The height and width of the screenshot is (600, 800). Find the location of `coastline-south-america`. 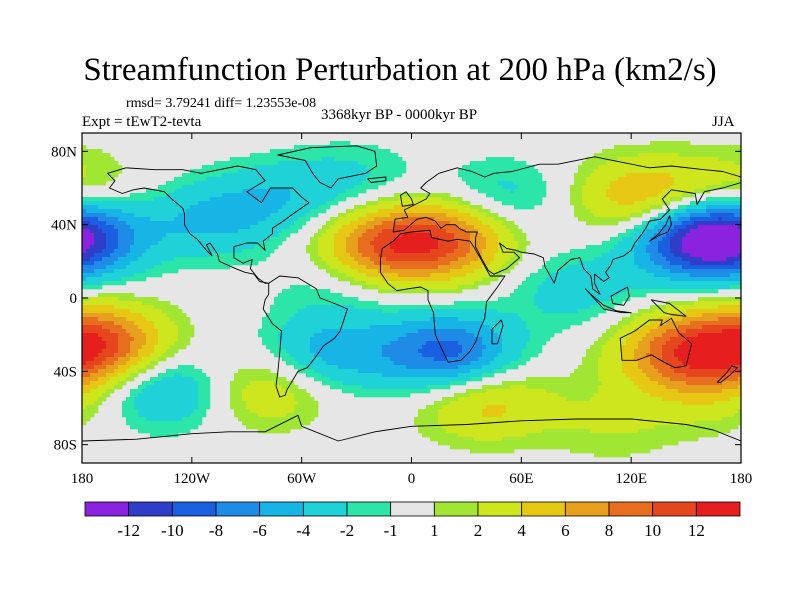

coastline-south-america is located at coordinates (305, 336).